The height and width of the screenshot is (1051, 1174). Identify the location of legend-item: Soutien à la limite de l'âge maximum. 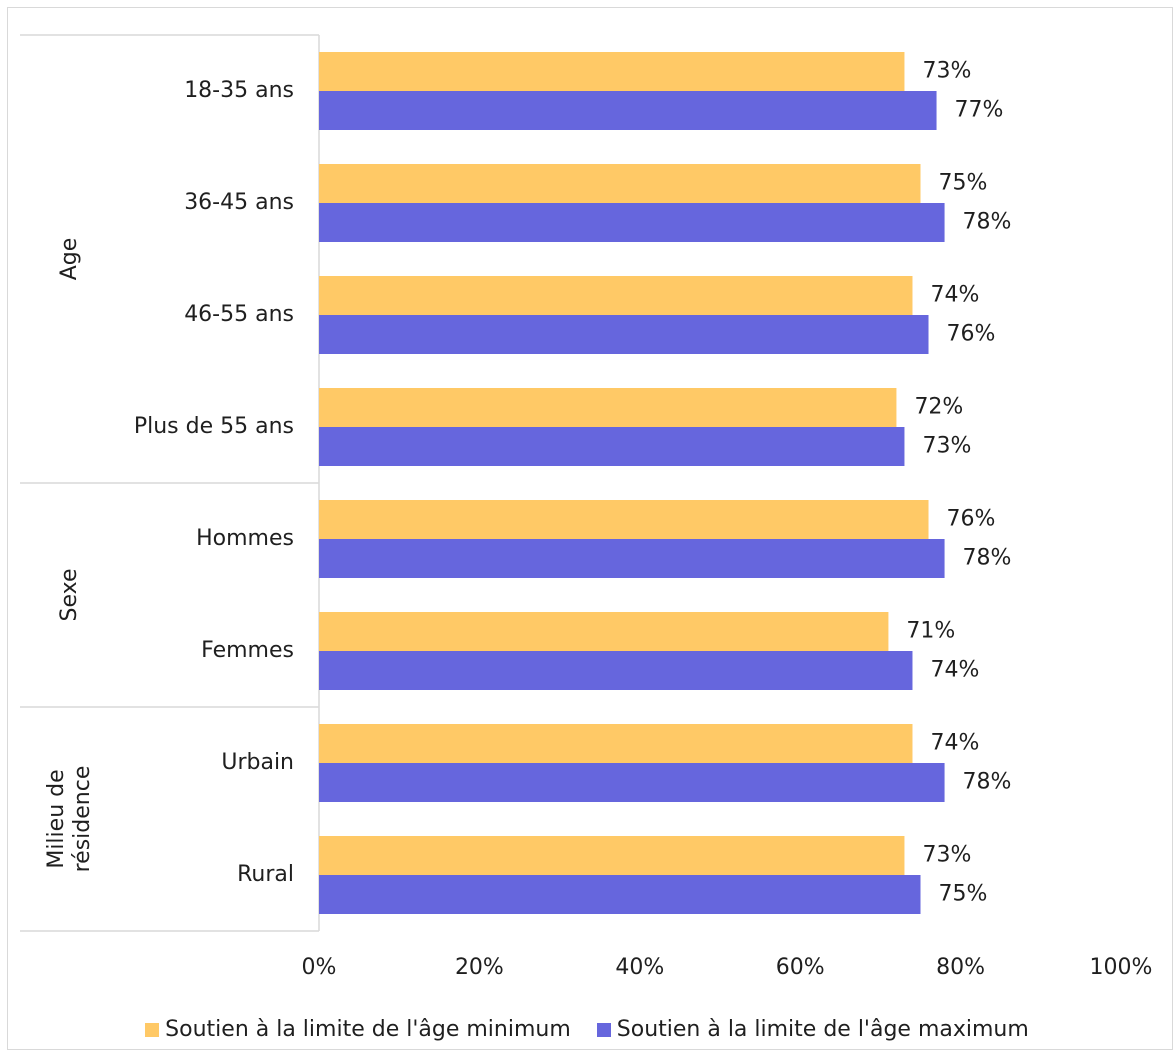
(812, 1029).